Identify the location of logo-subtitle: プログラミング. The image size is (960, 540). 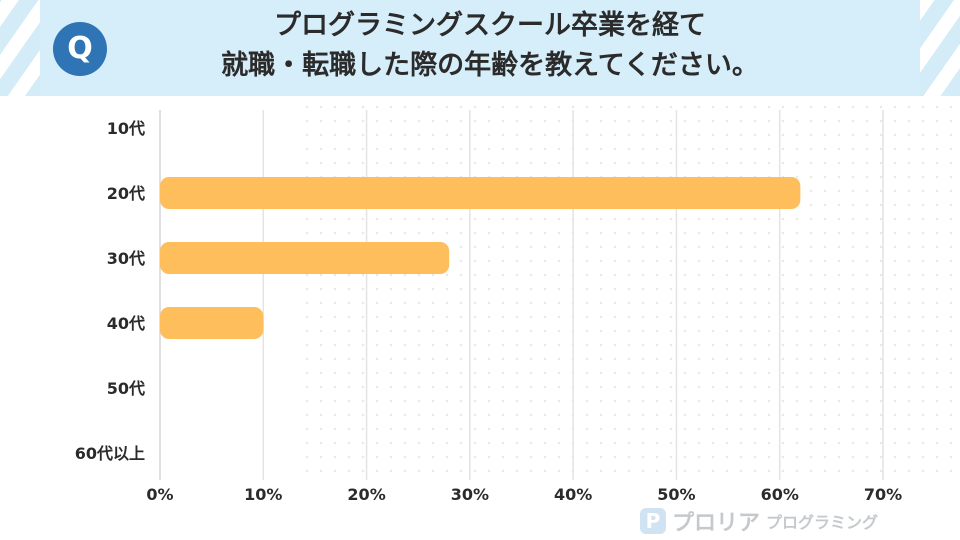
(822, 522).